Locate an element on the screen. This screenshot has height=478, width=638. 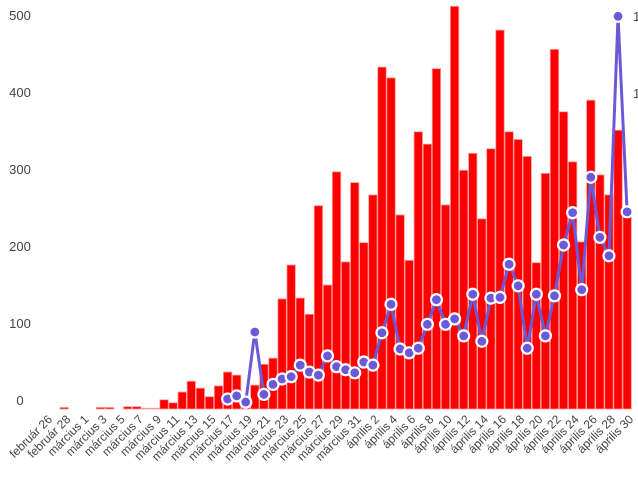
y-tick-label: 100 is located at coordinates (20, 323).